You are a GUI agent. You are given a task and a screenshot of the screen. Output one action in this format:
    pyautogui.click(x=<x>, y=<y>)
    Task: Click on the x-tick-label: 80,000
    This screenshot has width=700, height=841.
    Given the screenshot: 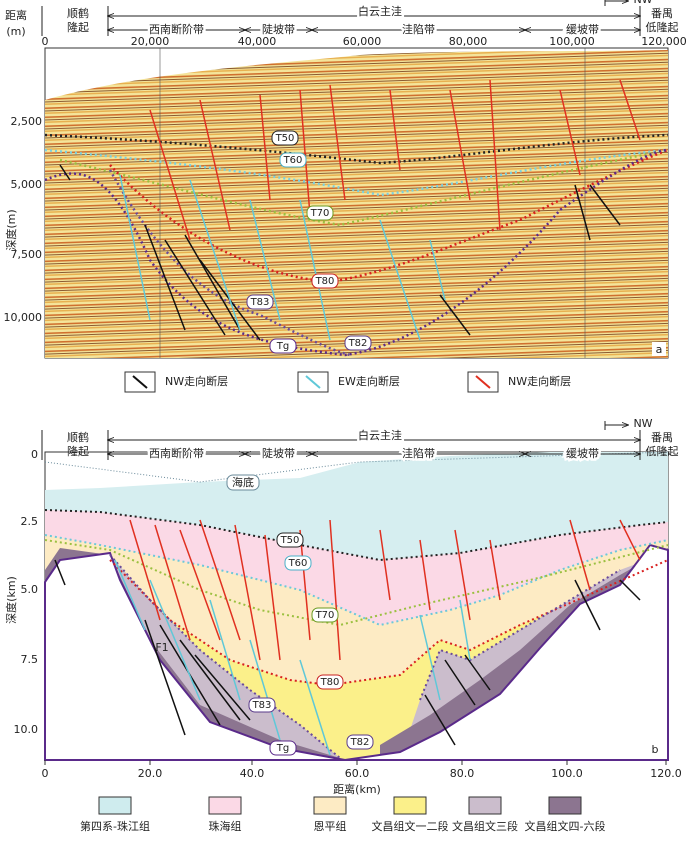 What is the action you would take?
    pyautogui.click(x=468, y=41)
    